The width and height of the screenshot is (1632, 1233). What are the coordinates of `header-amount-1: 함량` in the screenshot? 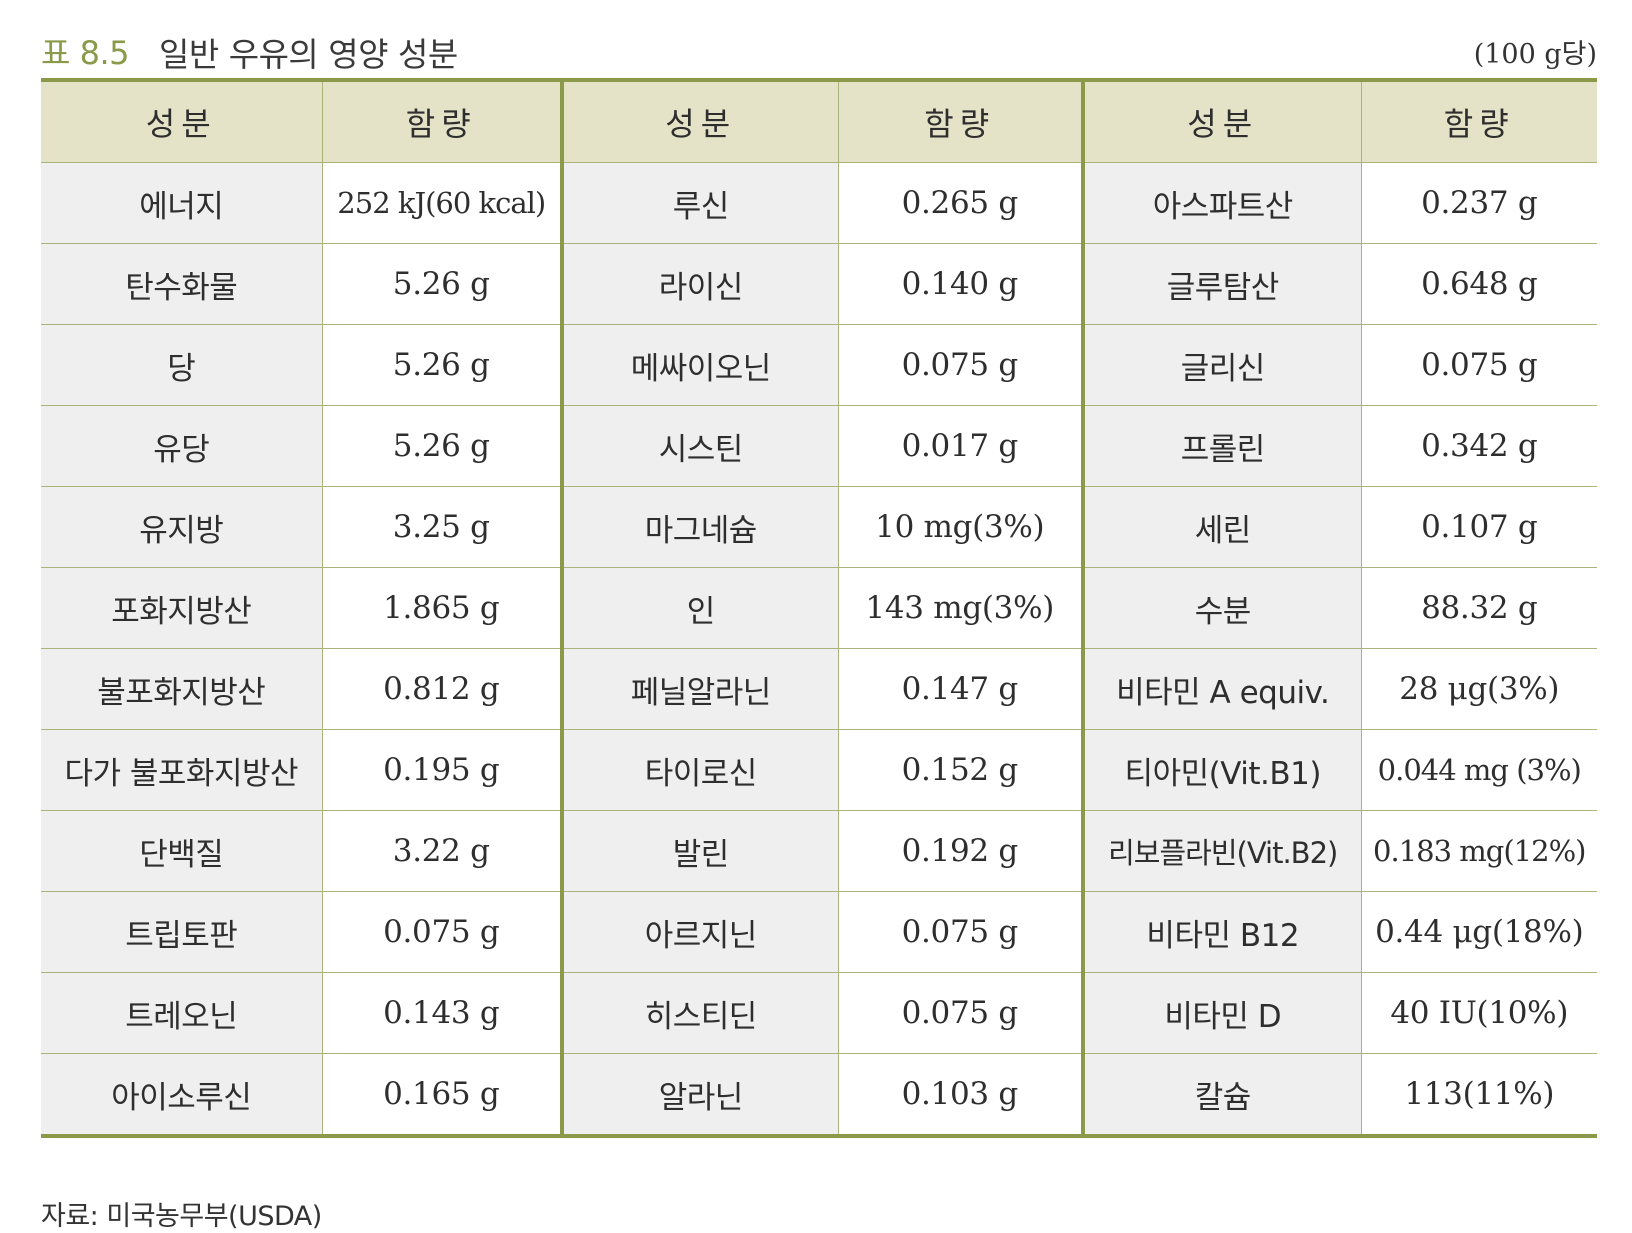 It's located at (443, 122).